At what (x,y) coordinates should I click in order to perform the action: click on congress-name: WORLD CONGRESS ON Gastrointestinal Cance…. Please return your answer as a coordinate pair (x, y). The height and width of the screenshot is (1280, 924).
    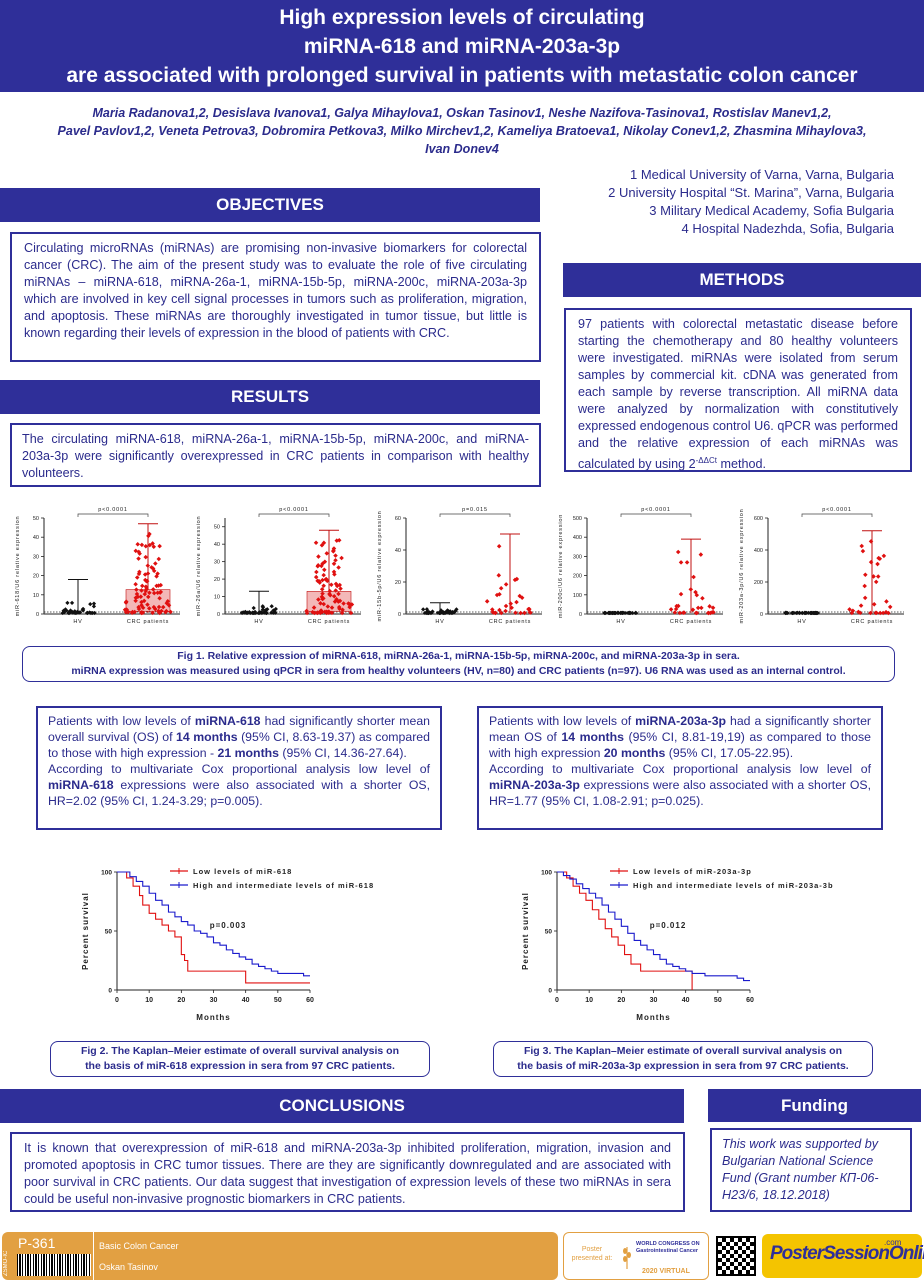
    Looking at the image, I should click on (668, 1247).